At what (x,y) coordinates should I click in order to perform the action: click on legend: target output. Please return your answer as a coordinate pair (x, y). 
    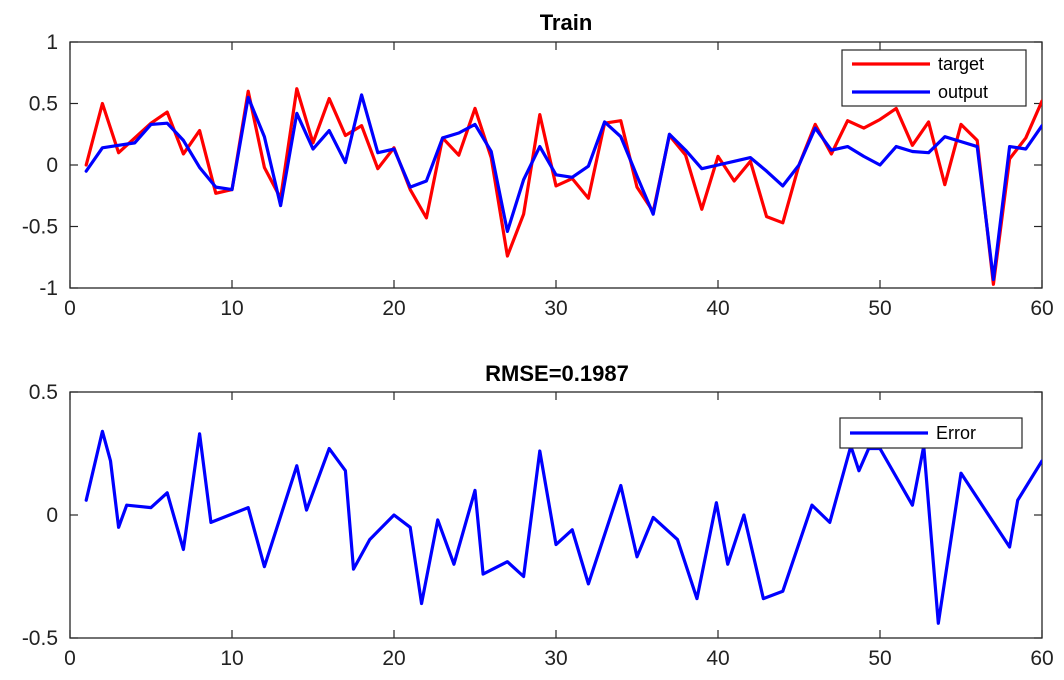
    Looking at the image, I should click on (934, 78).